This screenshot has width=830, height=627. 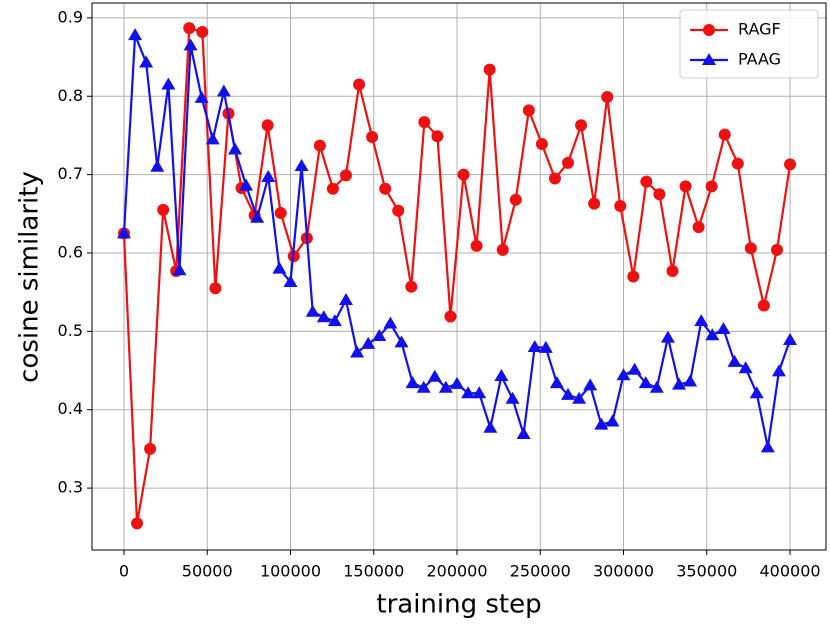 I want to click on x-tick-label: 350000, so click(x=706, y=571).